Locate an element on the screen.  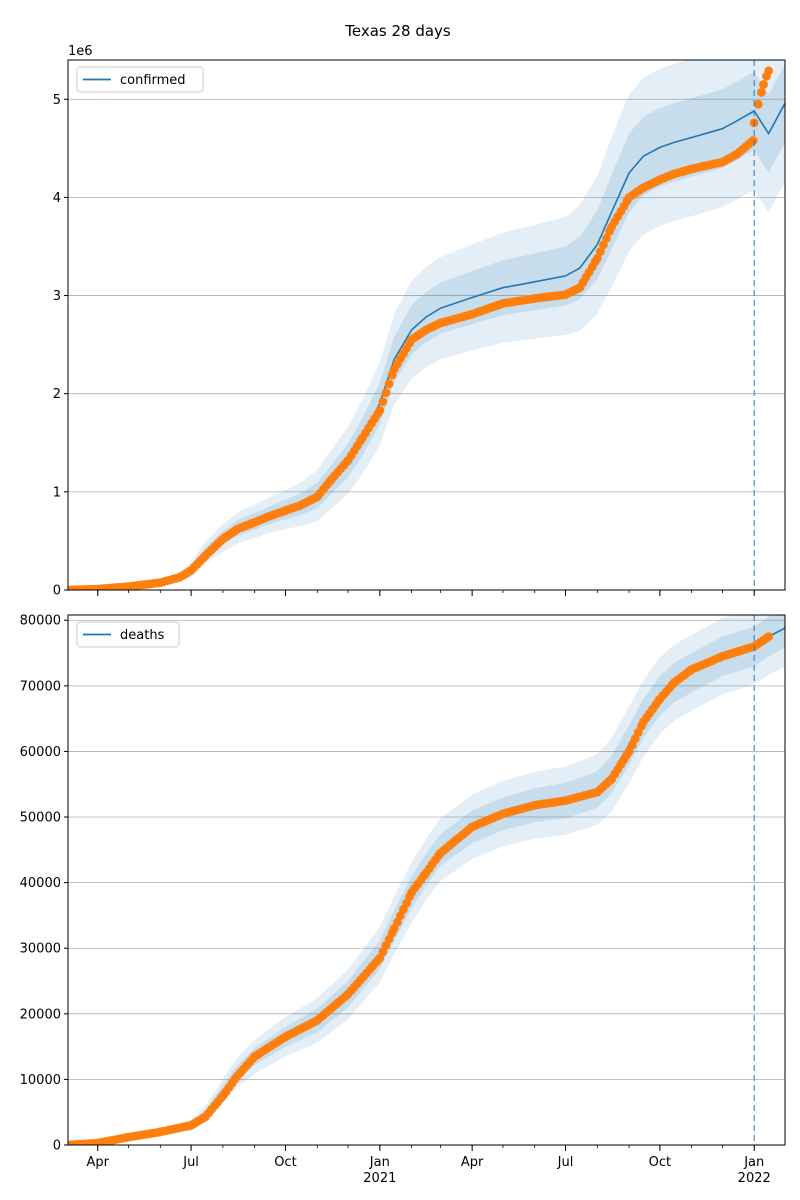
y-tick-label: 10000 is located at coordinates (40, 1080).